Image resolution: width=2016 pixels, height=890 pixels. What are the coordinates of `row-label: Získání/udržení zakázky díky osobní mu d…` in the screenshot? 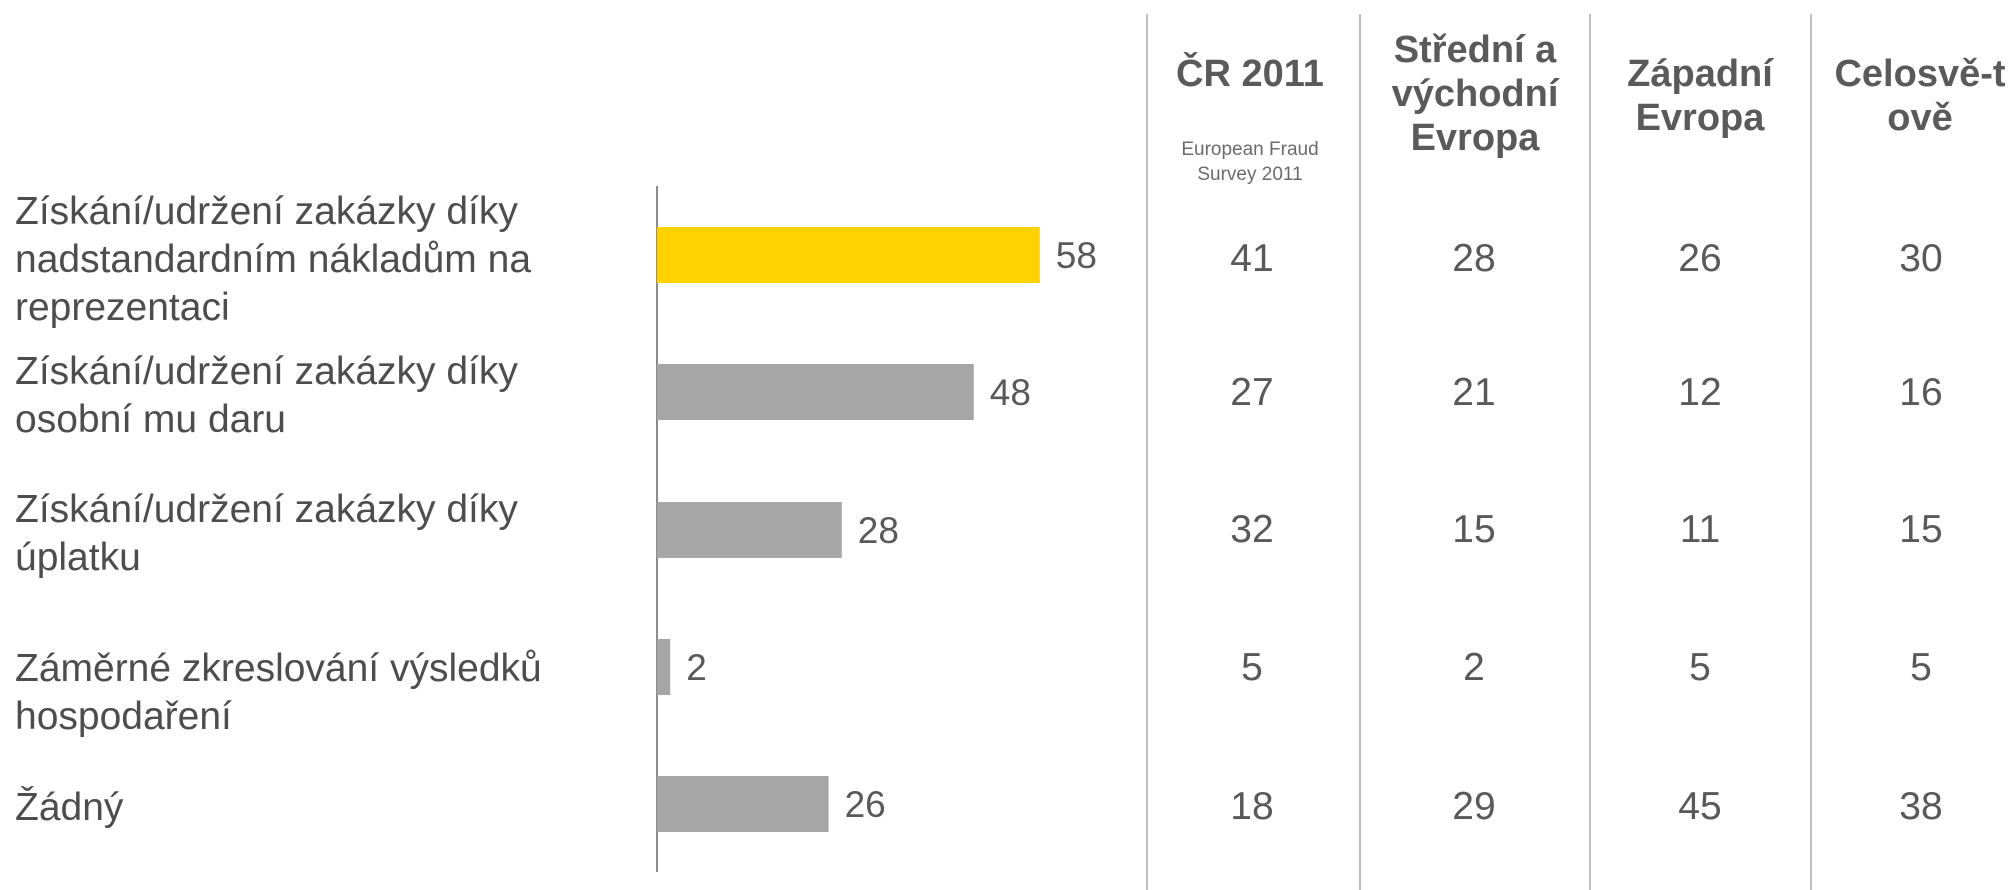 It's located at (266, 395).